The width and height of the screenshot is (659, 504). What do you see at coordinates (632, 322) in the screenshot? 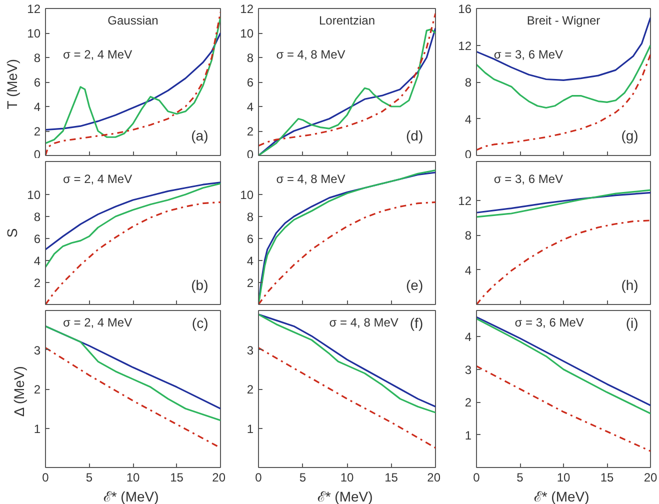
I see `annotation: (i)` at bounding box center [632, 322].